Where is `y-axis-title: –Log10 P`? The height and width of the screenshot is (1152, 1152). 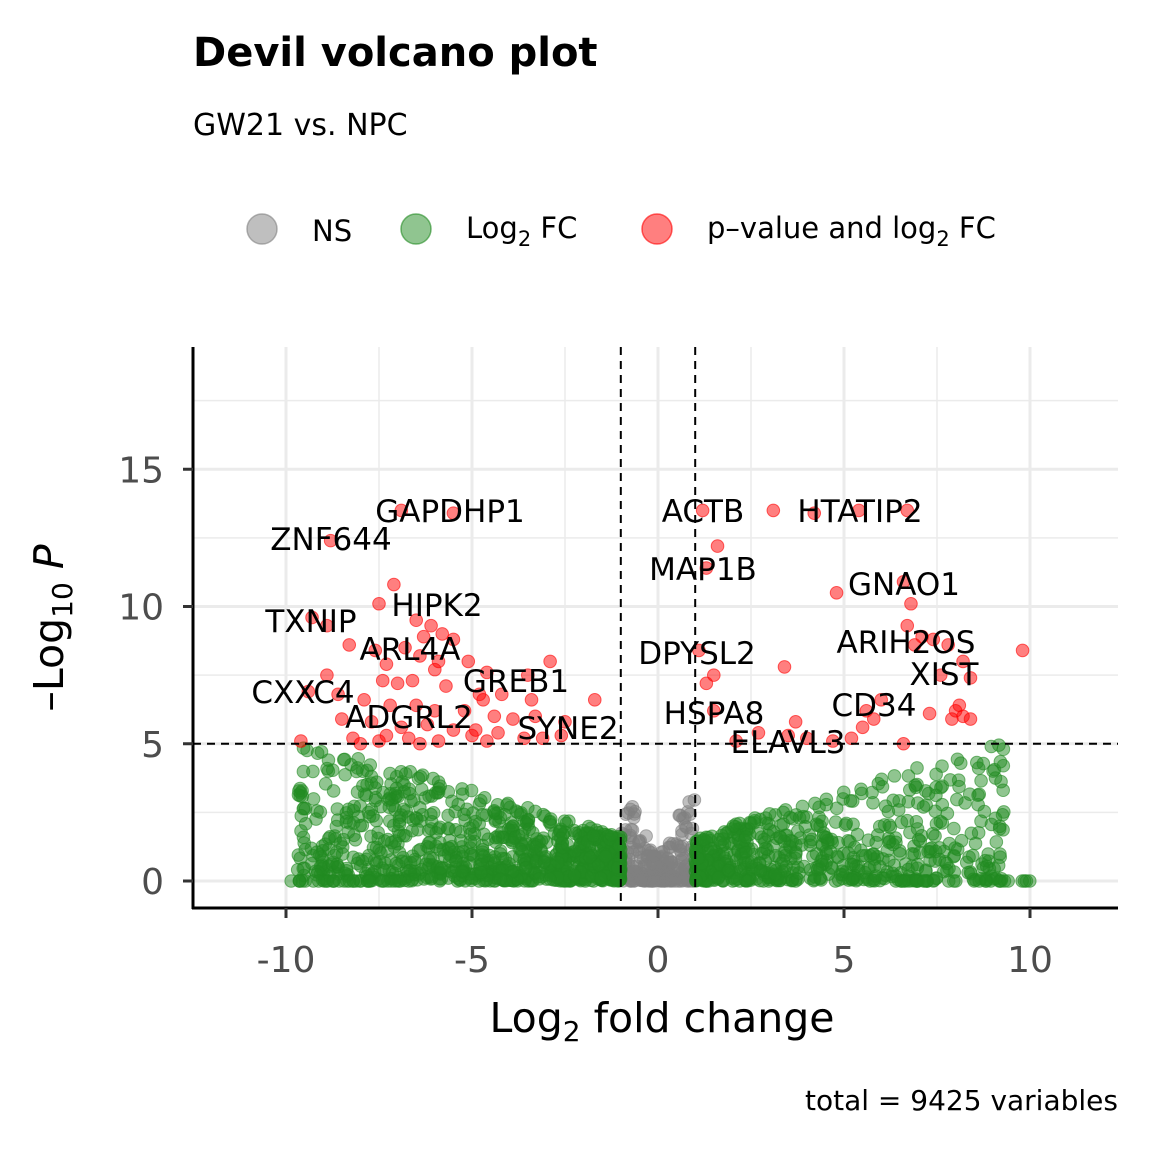 y-axis-title: –Log10 P is located at coordinates (52, 627).